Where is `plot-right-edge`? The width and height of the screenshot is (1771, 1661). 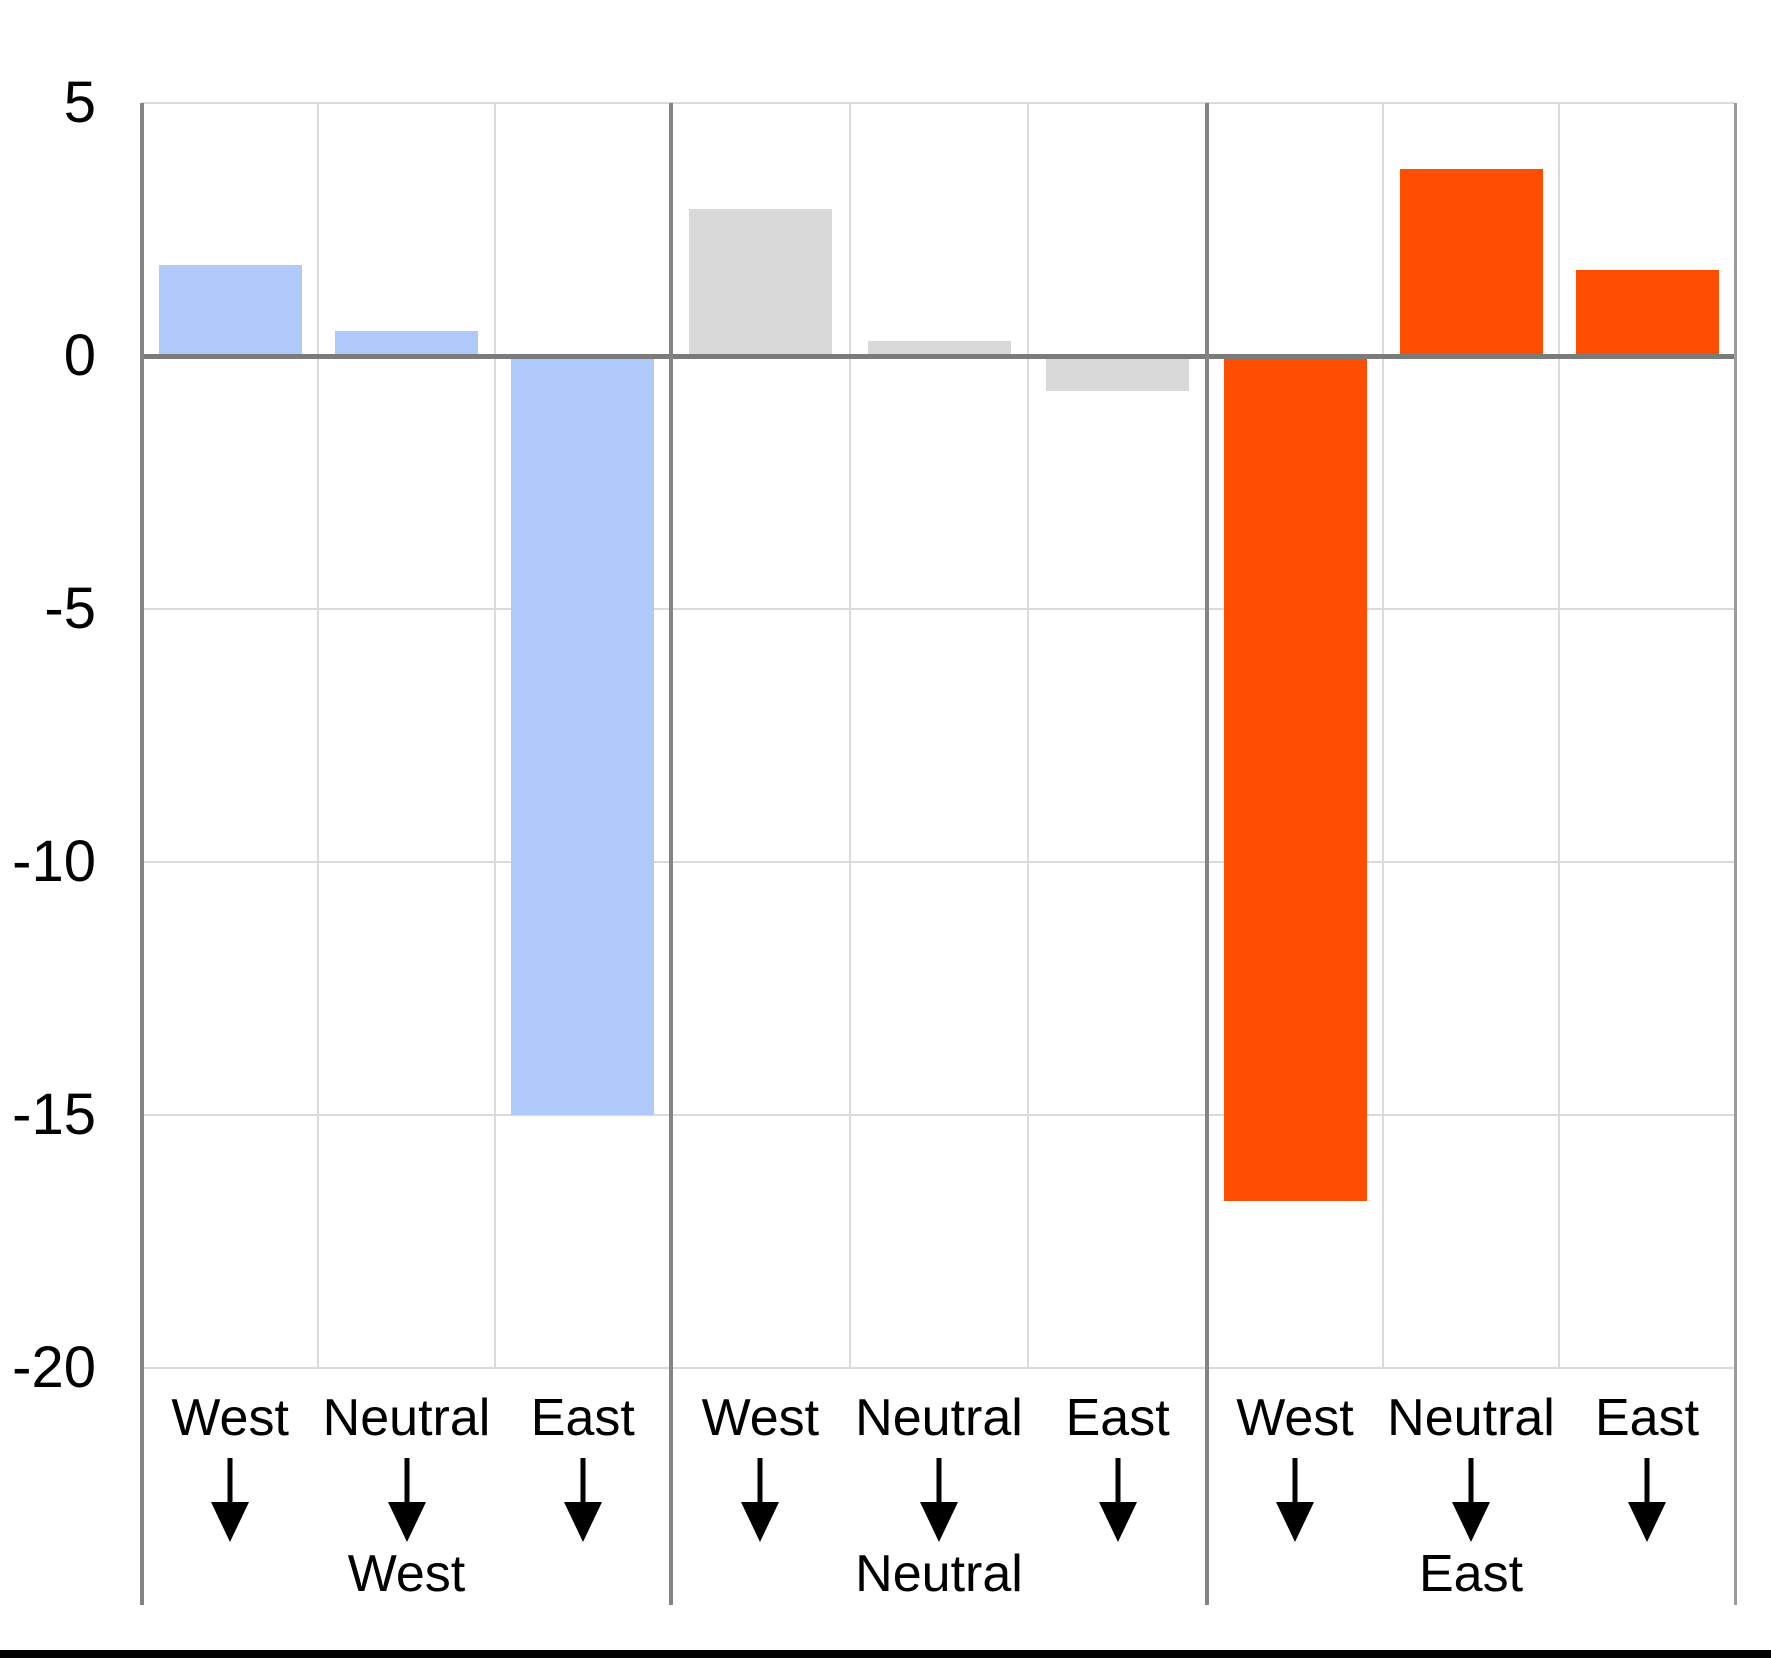 plot-right-edge is located at coordinates (1735, 854).